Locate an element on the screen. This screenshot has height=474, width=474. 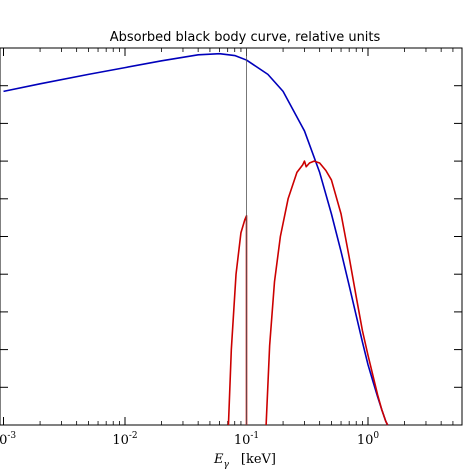
x-tick-label: 10⁰ is located at coordinates (368, 439).